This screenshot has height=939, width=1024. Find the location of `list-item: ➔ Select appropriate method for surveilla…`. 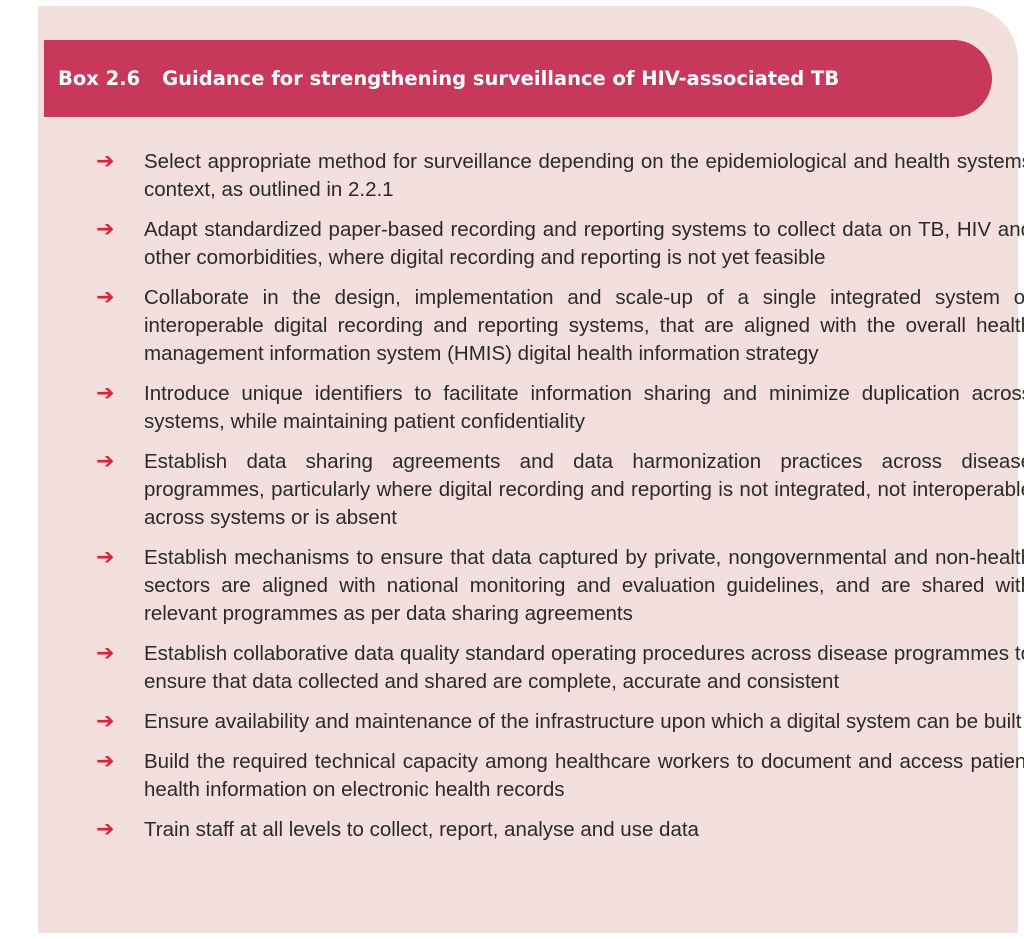

list-item: ➔ Select appropriate method for surveilla… is located at coordinates (560, 176).